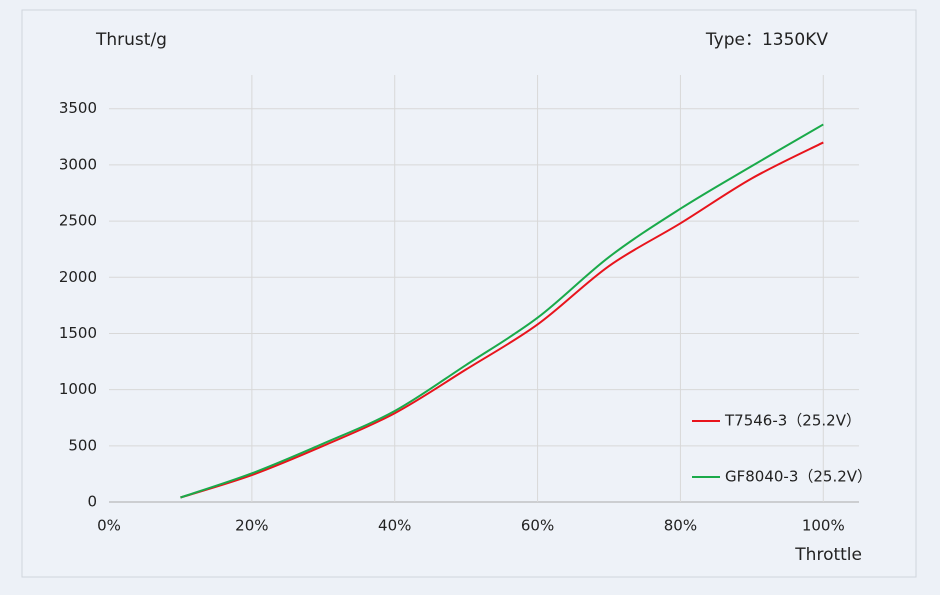 Image resolution: width=940 pixels, height=595 pixels. What do you see at coordinates (680, 526) in the screenshot?
I see `x-tick-label: 80%` at bounding box center [680, 526].